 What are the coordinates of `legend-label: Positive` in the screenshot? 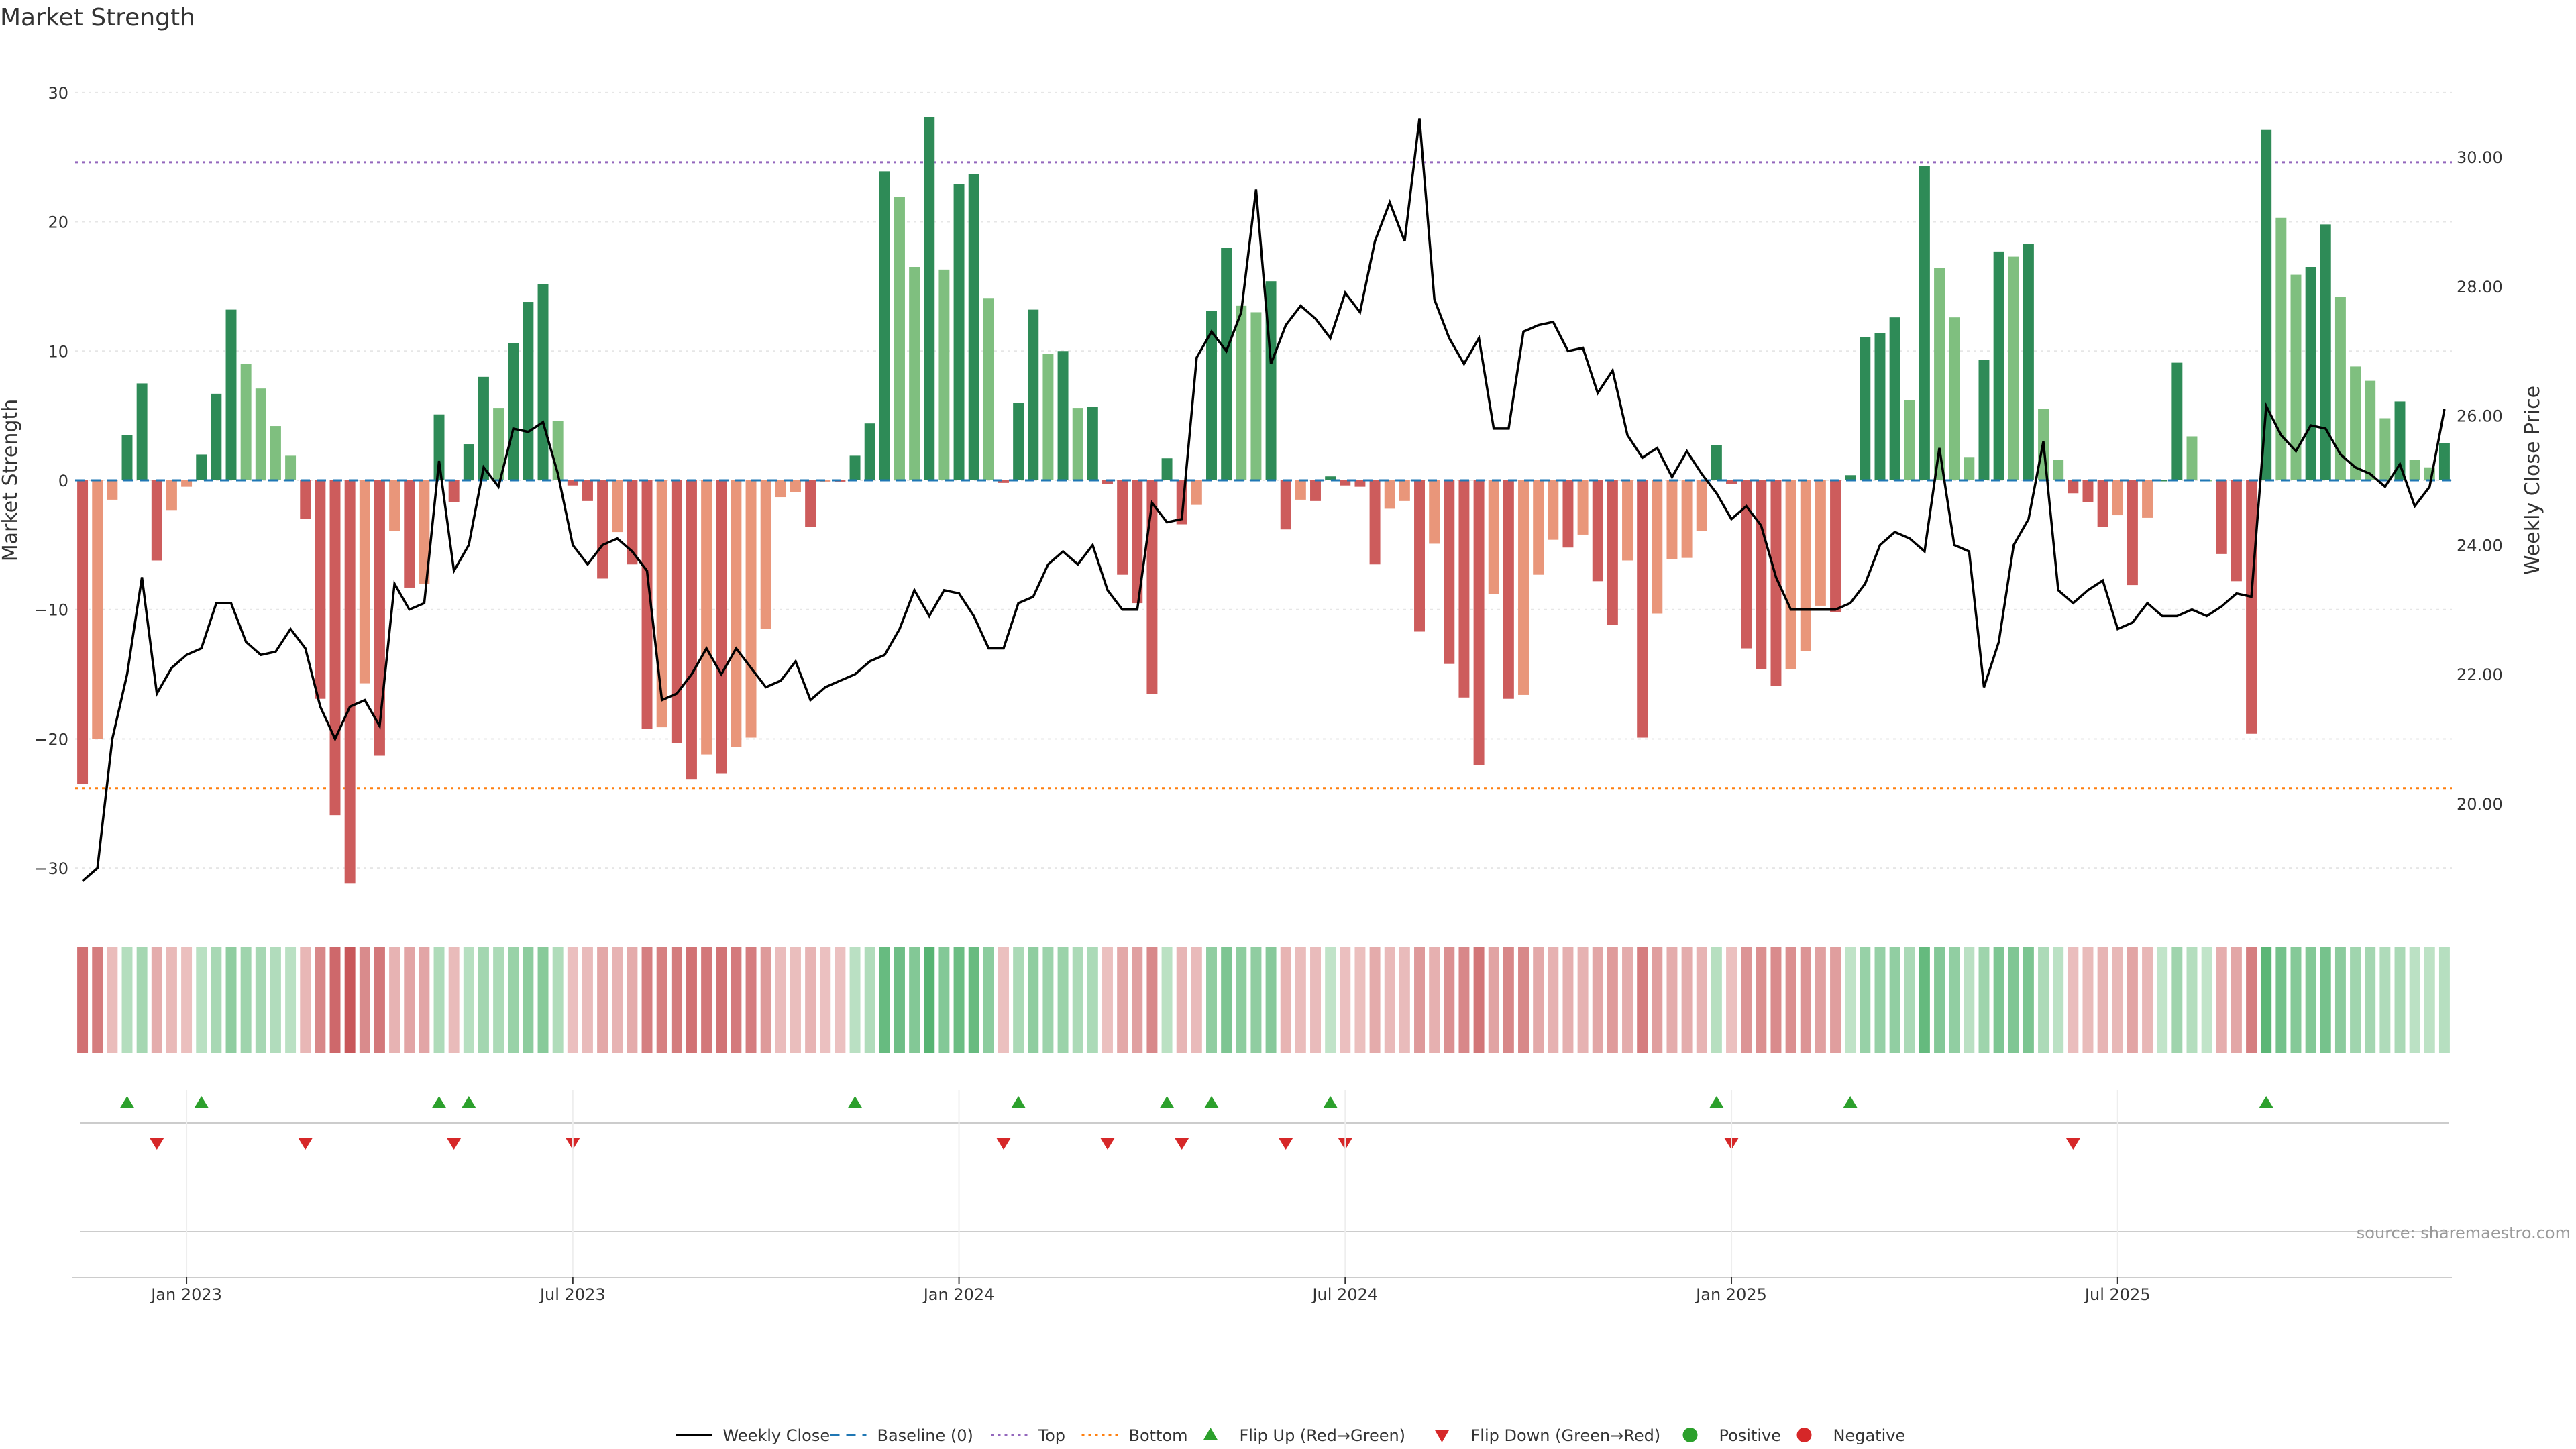 It's located at (1750, 1435).